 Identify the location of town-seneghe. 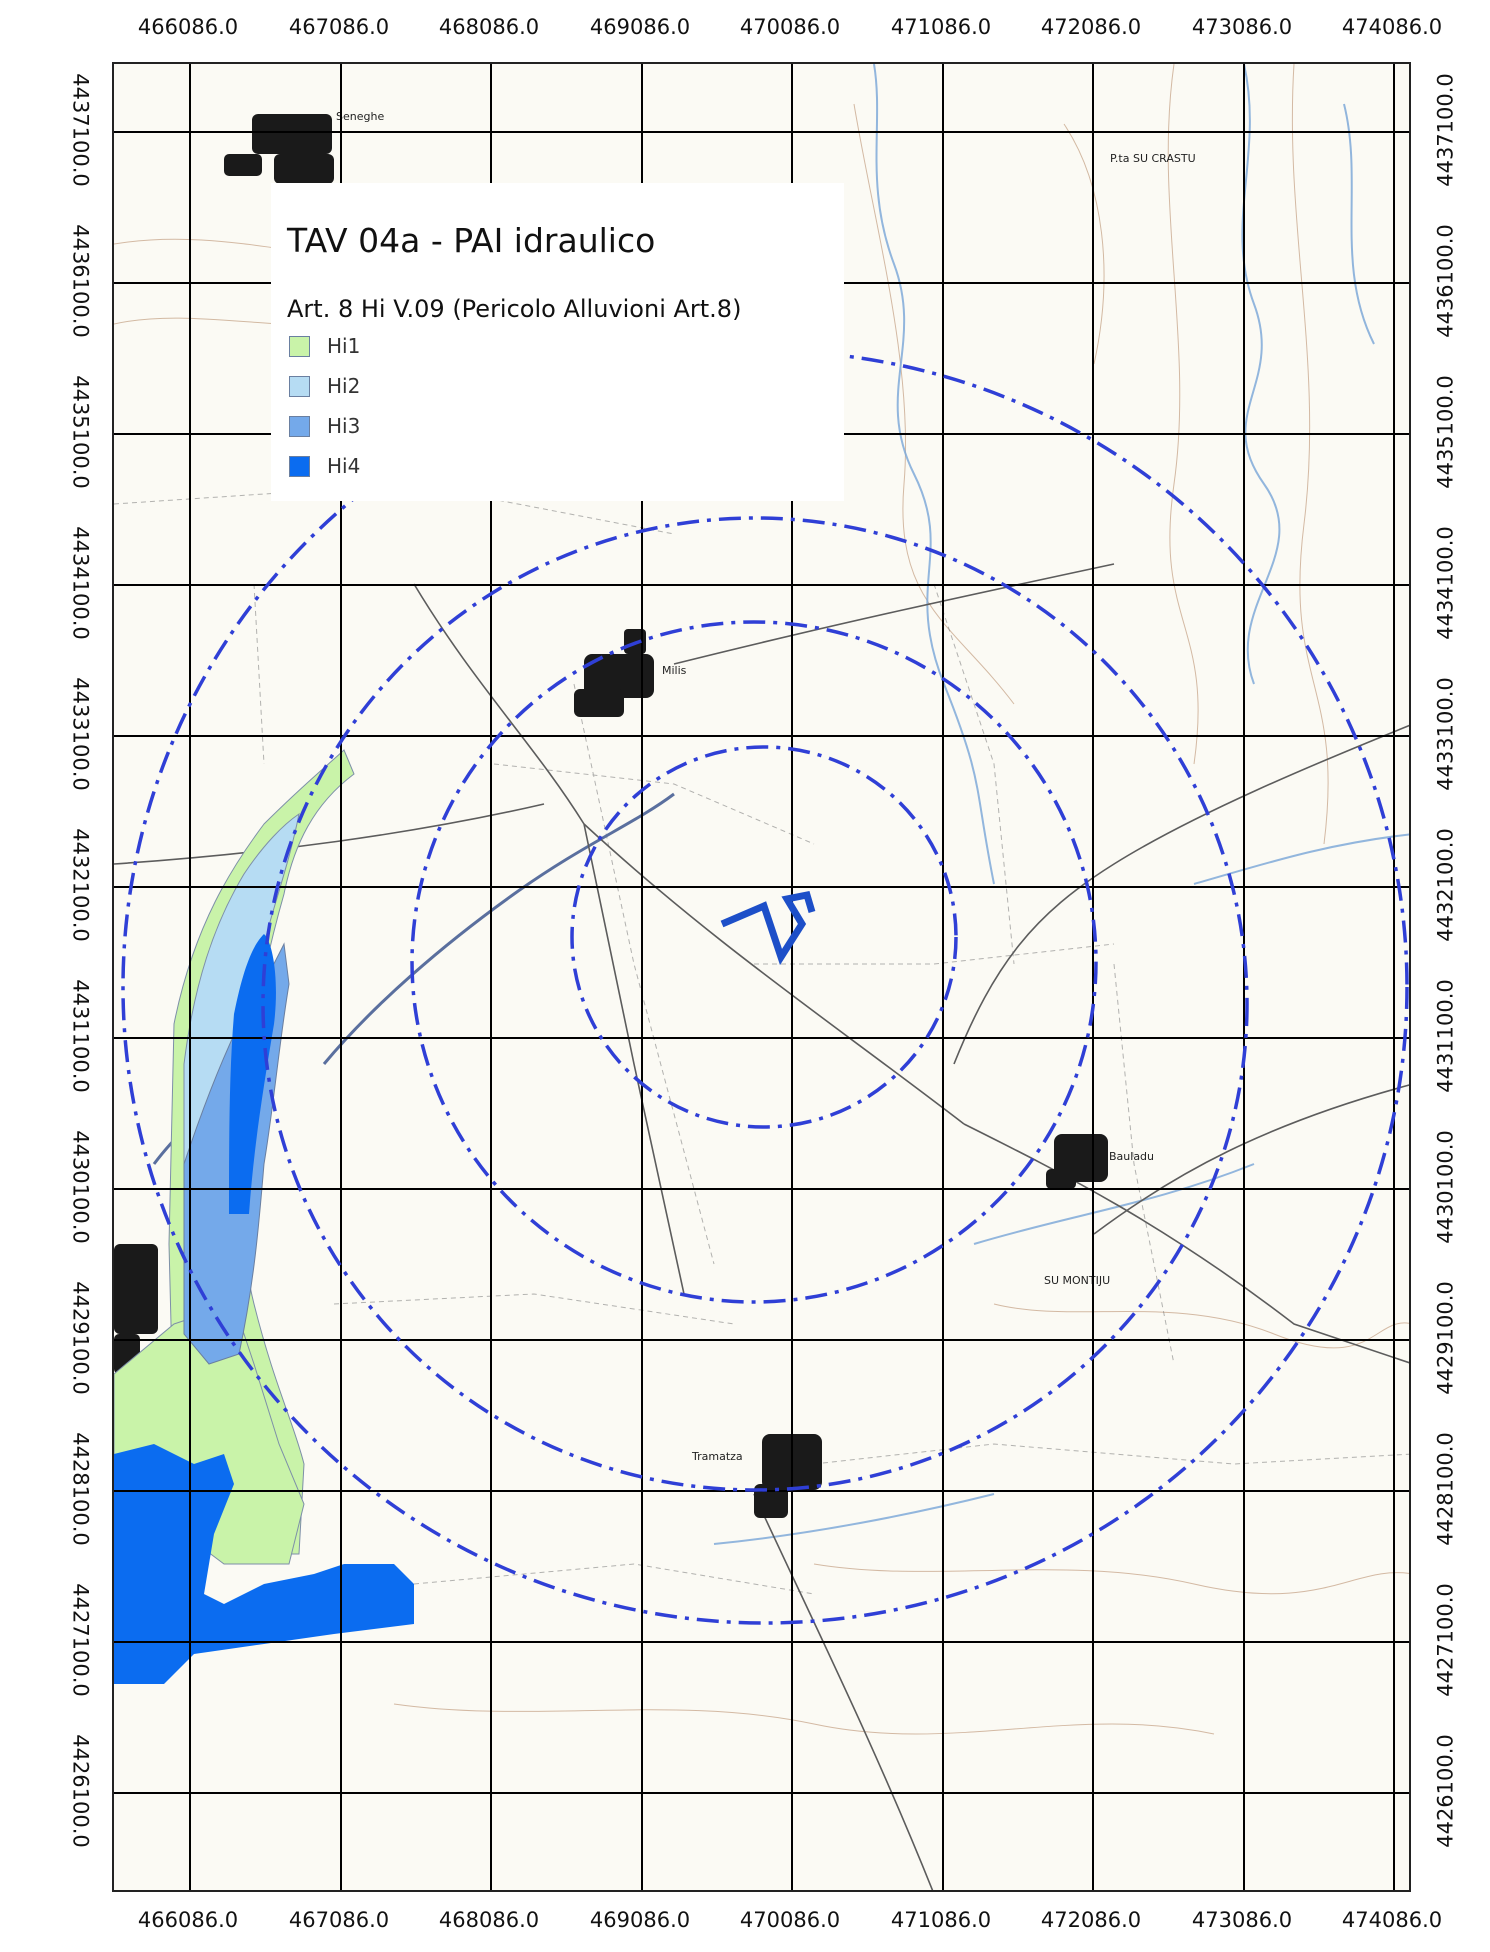
(279, 149).